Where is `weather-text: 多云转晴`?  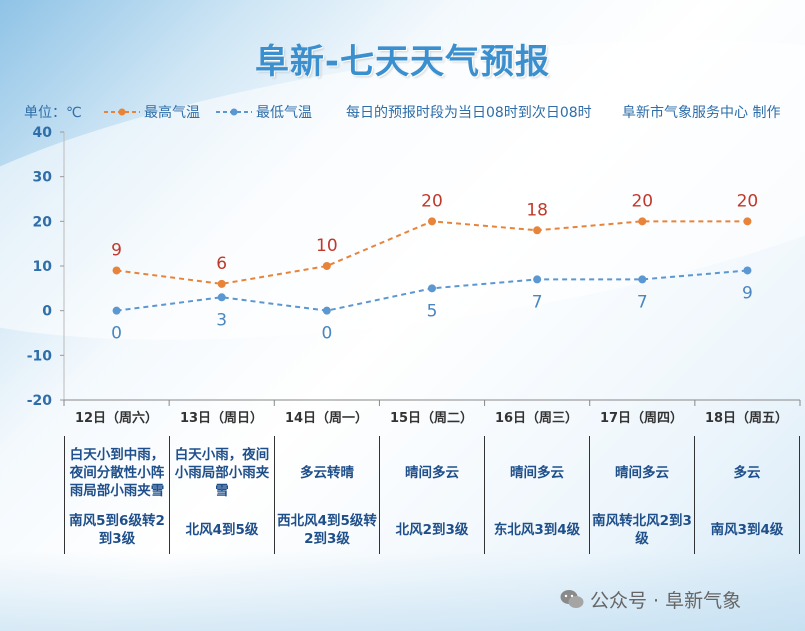
weather-text: 多云转晴 is located at coordinates (327, 473).